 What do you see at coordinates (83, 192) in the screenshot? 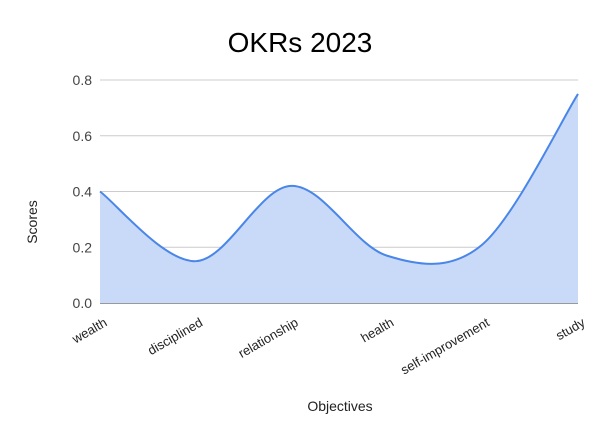
I see `y-tick-label: 0.4` at bounding box center [83, 192].